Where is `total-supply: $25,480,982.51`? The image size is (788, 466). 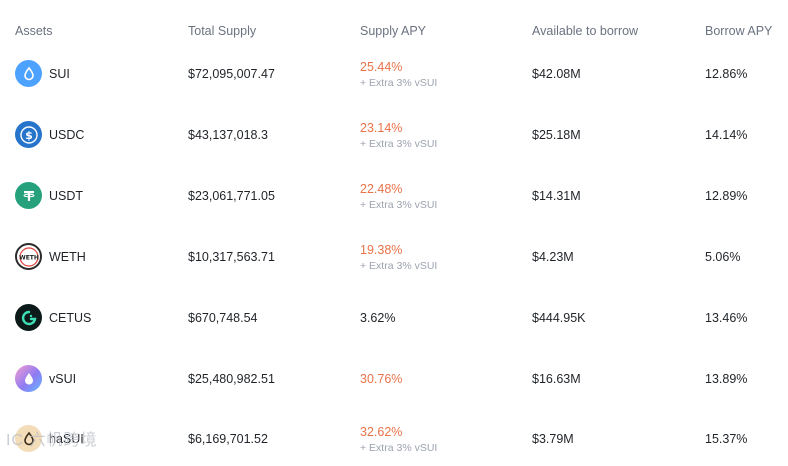 total-supply: $25,480,982.51 is located at coordinates (231, 379).